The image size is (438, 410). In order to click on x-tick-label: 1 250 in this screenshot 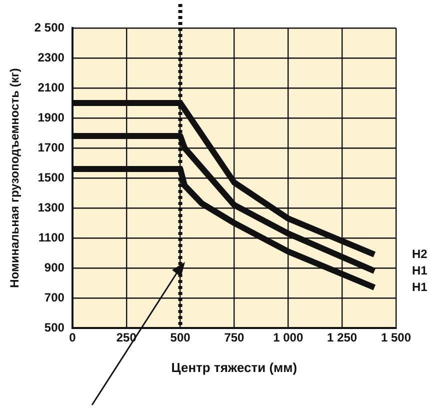, I will do `click(342, 337)`.